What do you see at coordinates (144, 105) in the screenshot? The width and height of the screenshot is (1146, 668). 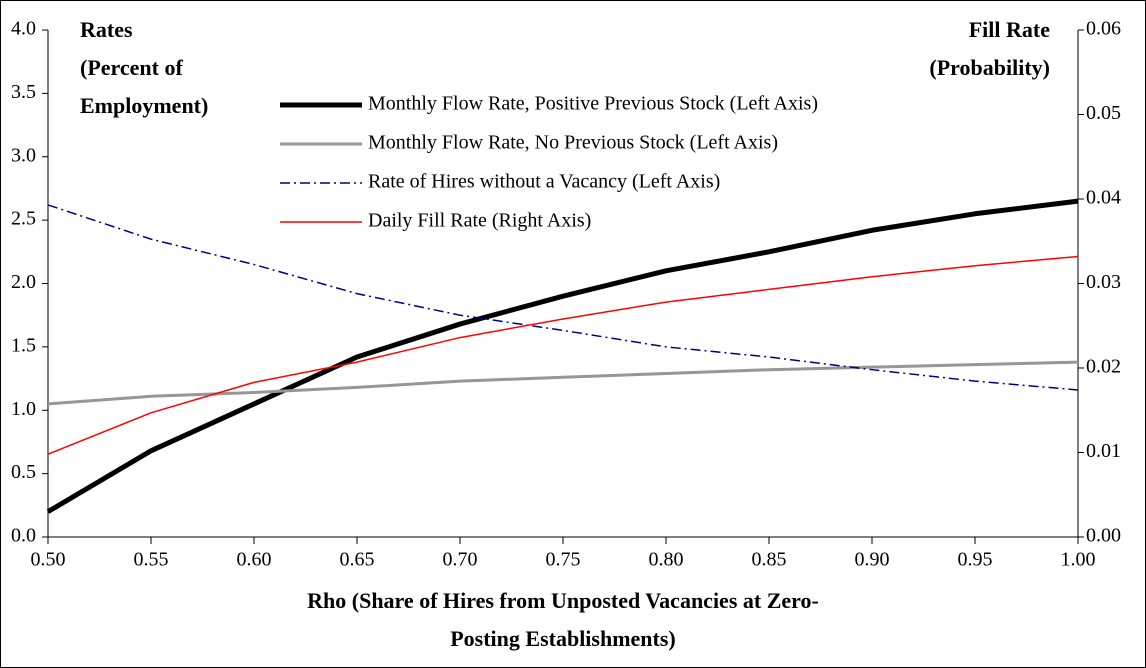 I see `y-axis-label: Employment)` at bounding box center [144, 105].